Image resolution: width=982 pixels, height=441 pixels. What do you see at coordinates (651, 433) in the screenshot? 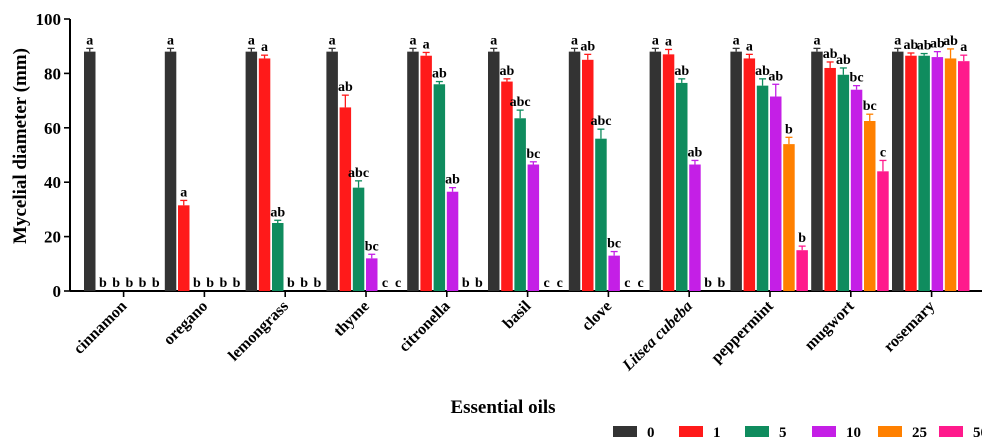
I see `legend-label: 0` at bounding box center [651, 433].